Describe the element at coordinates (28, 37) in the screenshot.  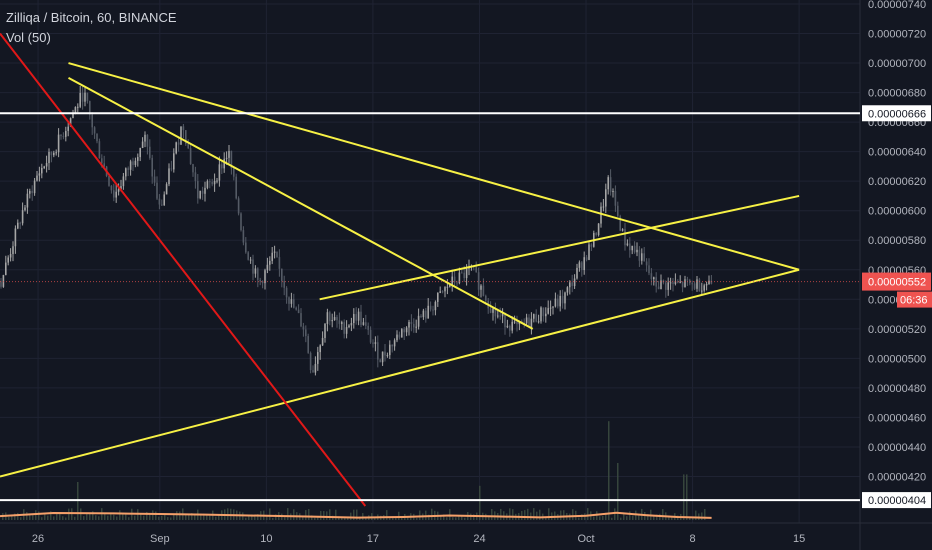
I see `volume-indicator-label: Vol (50)` at that location.